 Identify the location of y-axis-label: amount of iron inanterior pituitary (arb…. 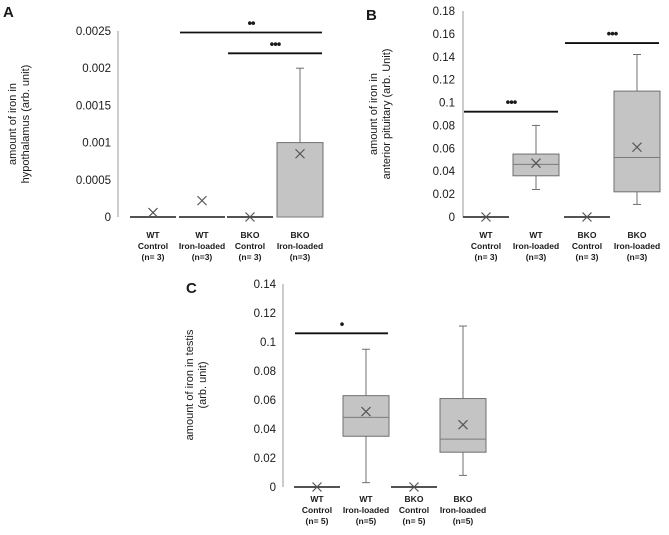
(380, 114).